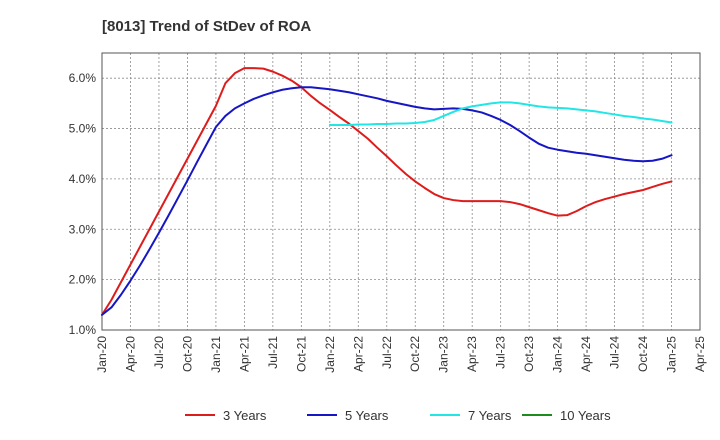 The width and height of the screenshot is (720, 440). I want to click on x-tick-label: Jul-20, so click(159, 352).